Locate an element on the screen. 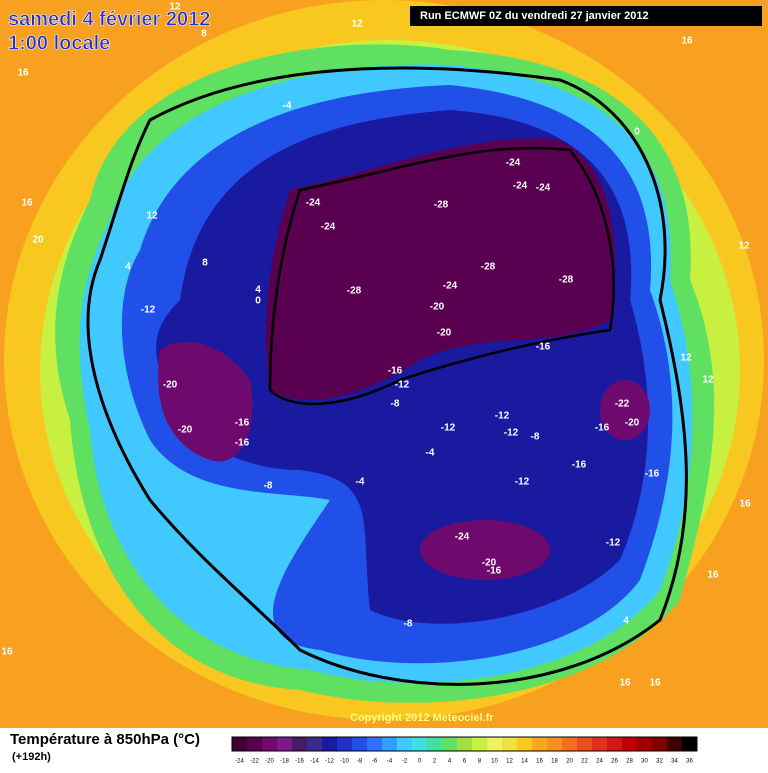  colorbar-label: 36 is located at coordinates (689, 762).